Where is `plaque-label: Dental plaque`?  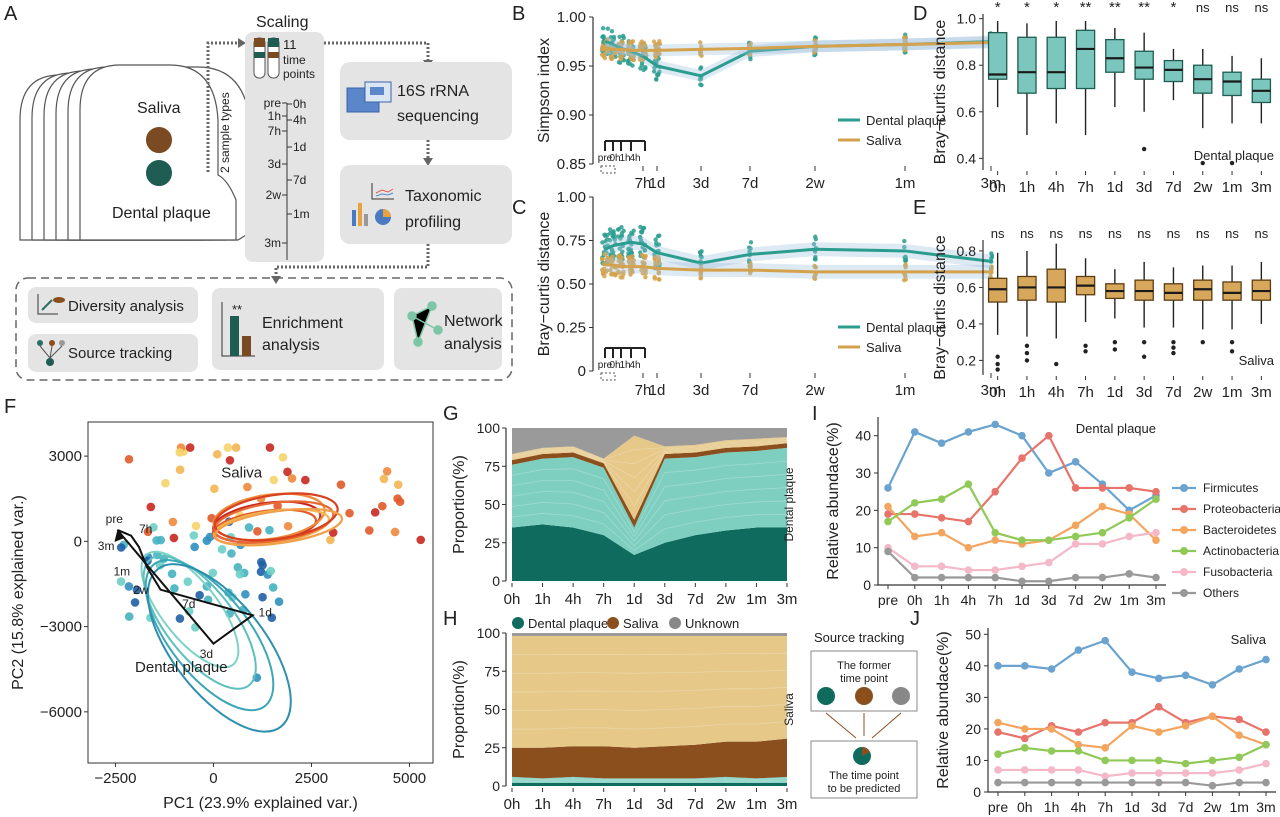
plaque-label: Dental plaque is located at coordinates (161, 213).